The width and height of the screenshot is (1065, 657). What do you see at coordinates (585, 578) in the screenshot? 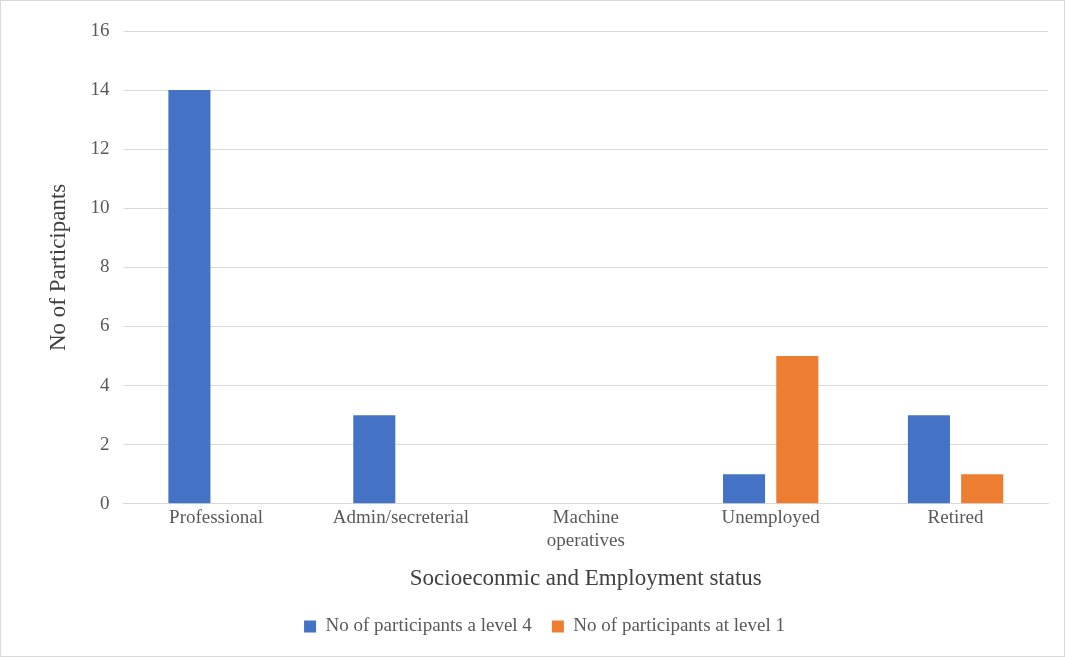
I see `x-axis-title: Socioeconmic and Employment status` at bounding box center [585, 578].